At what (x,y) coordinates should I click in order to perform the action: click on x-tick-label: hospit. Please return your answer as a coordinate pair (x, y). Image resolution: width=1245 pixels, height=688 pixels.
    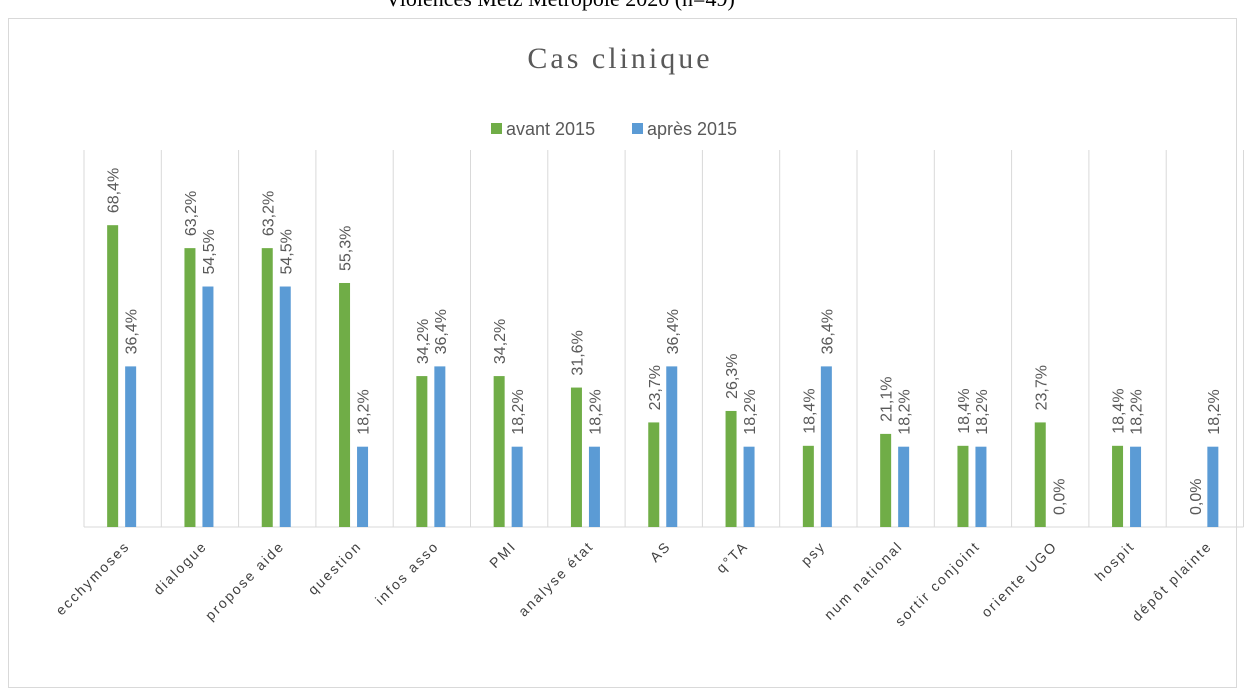
    Looking at the image, I should click on (1114, 561).